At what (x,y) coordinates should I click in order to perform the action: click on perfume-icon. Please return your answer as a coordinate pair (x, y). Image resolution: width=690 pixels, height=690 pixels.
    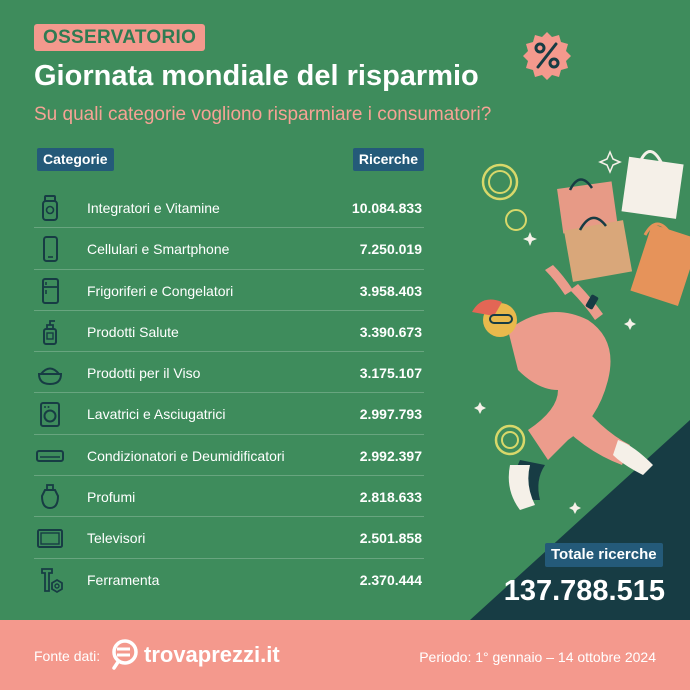
    Looking at the image, I should click on (50, 497).